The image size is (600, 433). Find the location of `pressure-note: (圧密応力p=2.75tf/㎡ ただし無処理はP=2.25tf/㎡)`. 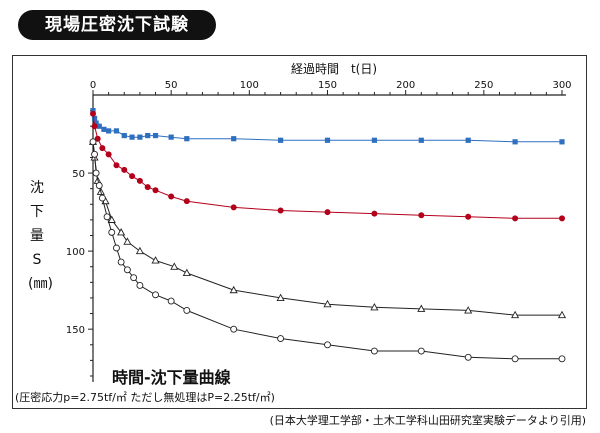

pressure-note: (圧密応力p=2.75tf/㎡ ただし無処理はP=2.25tf/㎡) is located at coordinates (145, 397).